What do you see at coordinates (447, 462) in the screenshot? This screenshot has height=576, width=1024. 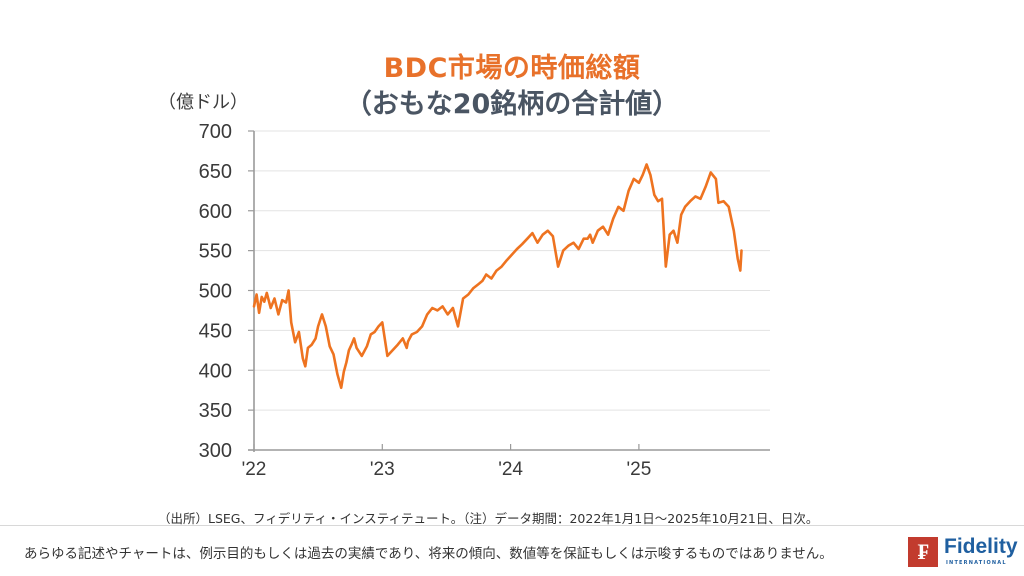 I see `x-axis-ticks: '22 '23 '24 '25` at bounding box center [447, 462].